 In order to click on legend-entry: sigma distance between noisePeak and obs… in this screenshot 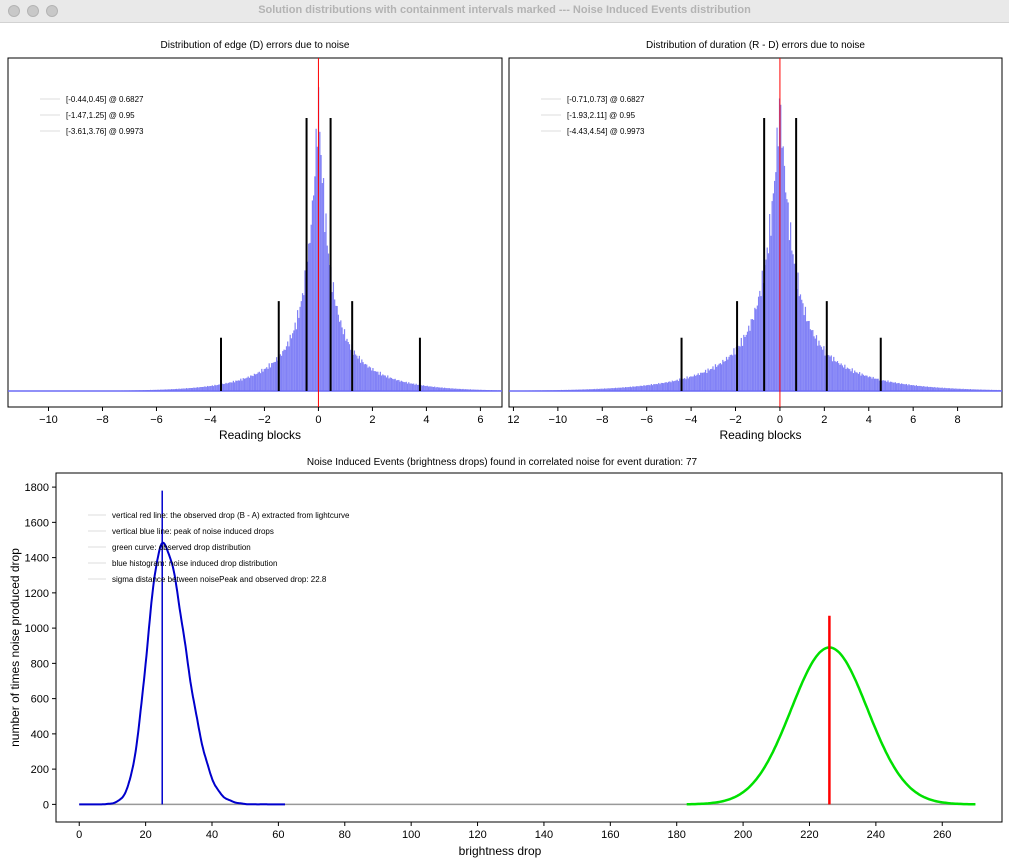, I will do `click(219, 579)`.